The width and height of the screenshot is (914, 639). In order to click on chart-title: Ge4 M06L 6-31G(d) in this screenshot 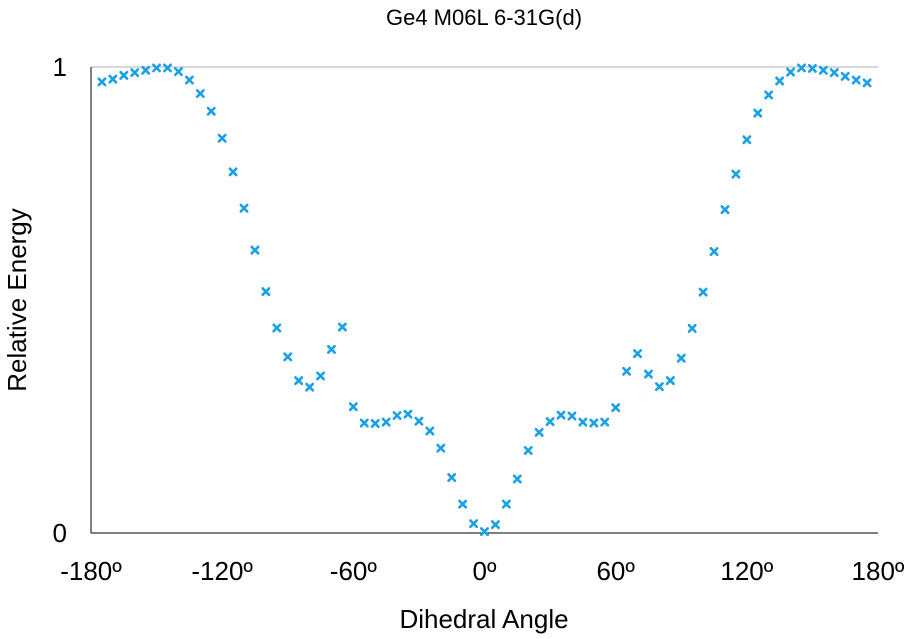, I will do `click(484, 17)`.